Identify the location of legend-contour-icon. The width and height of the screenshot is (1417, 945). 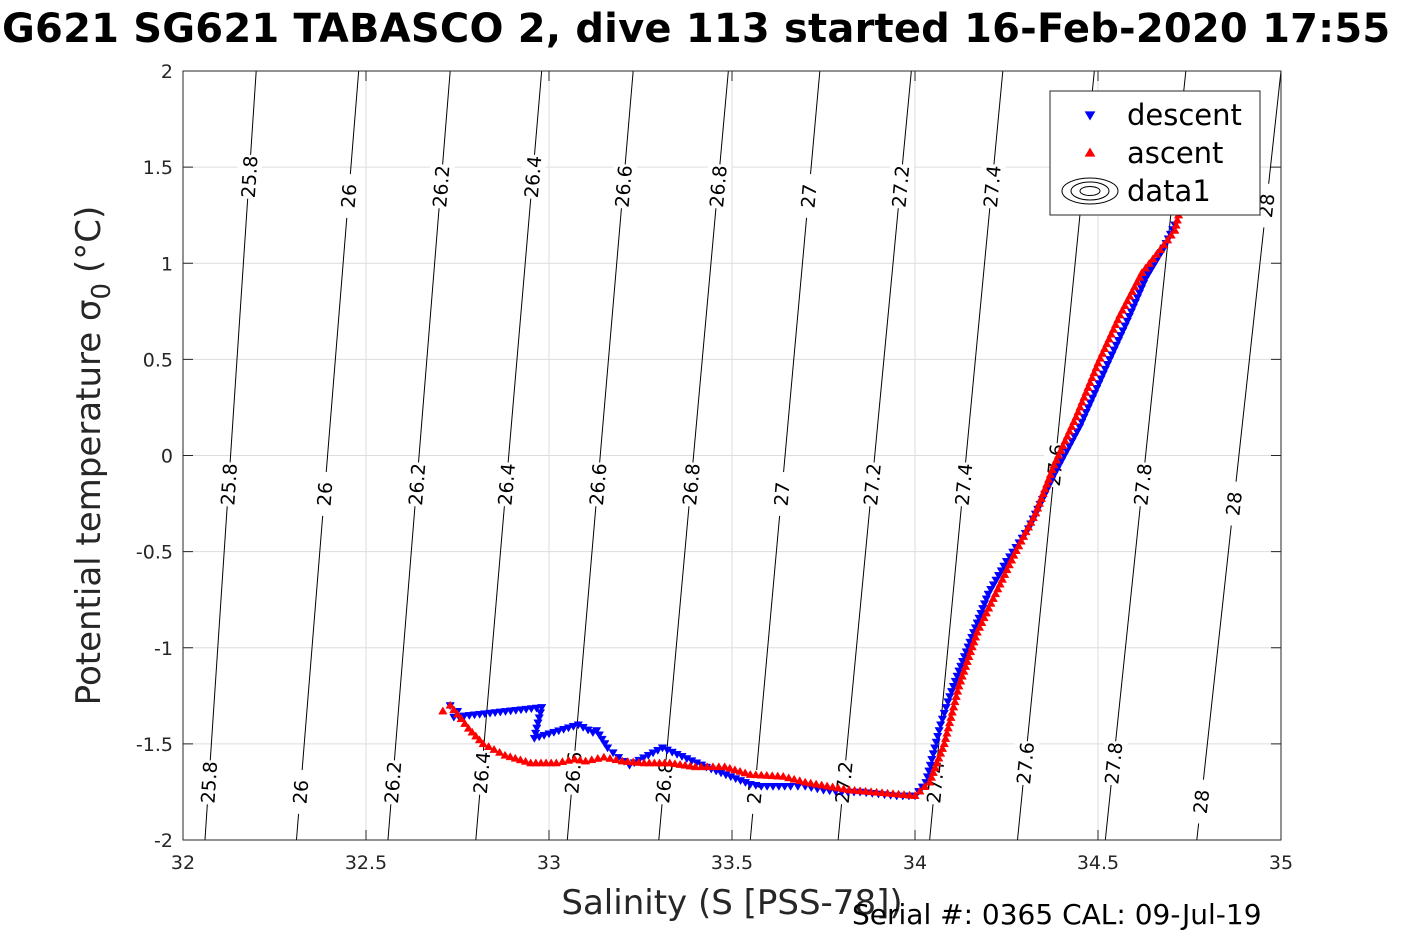
(1090, 191).